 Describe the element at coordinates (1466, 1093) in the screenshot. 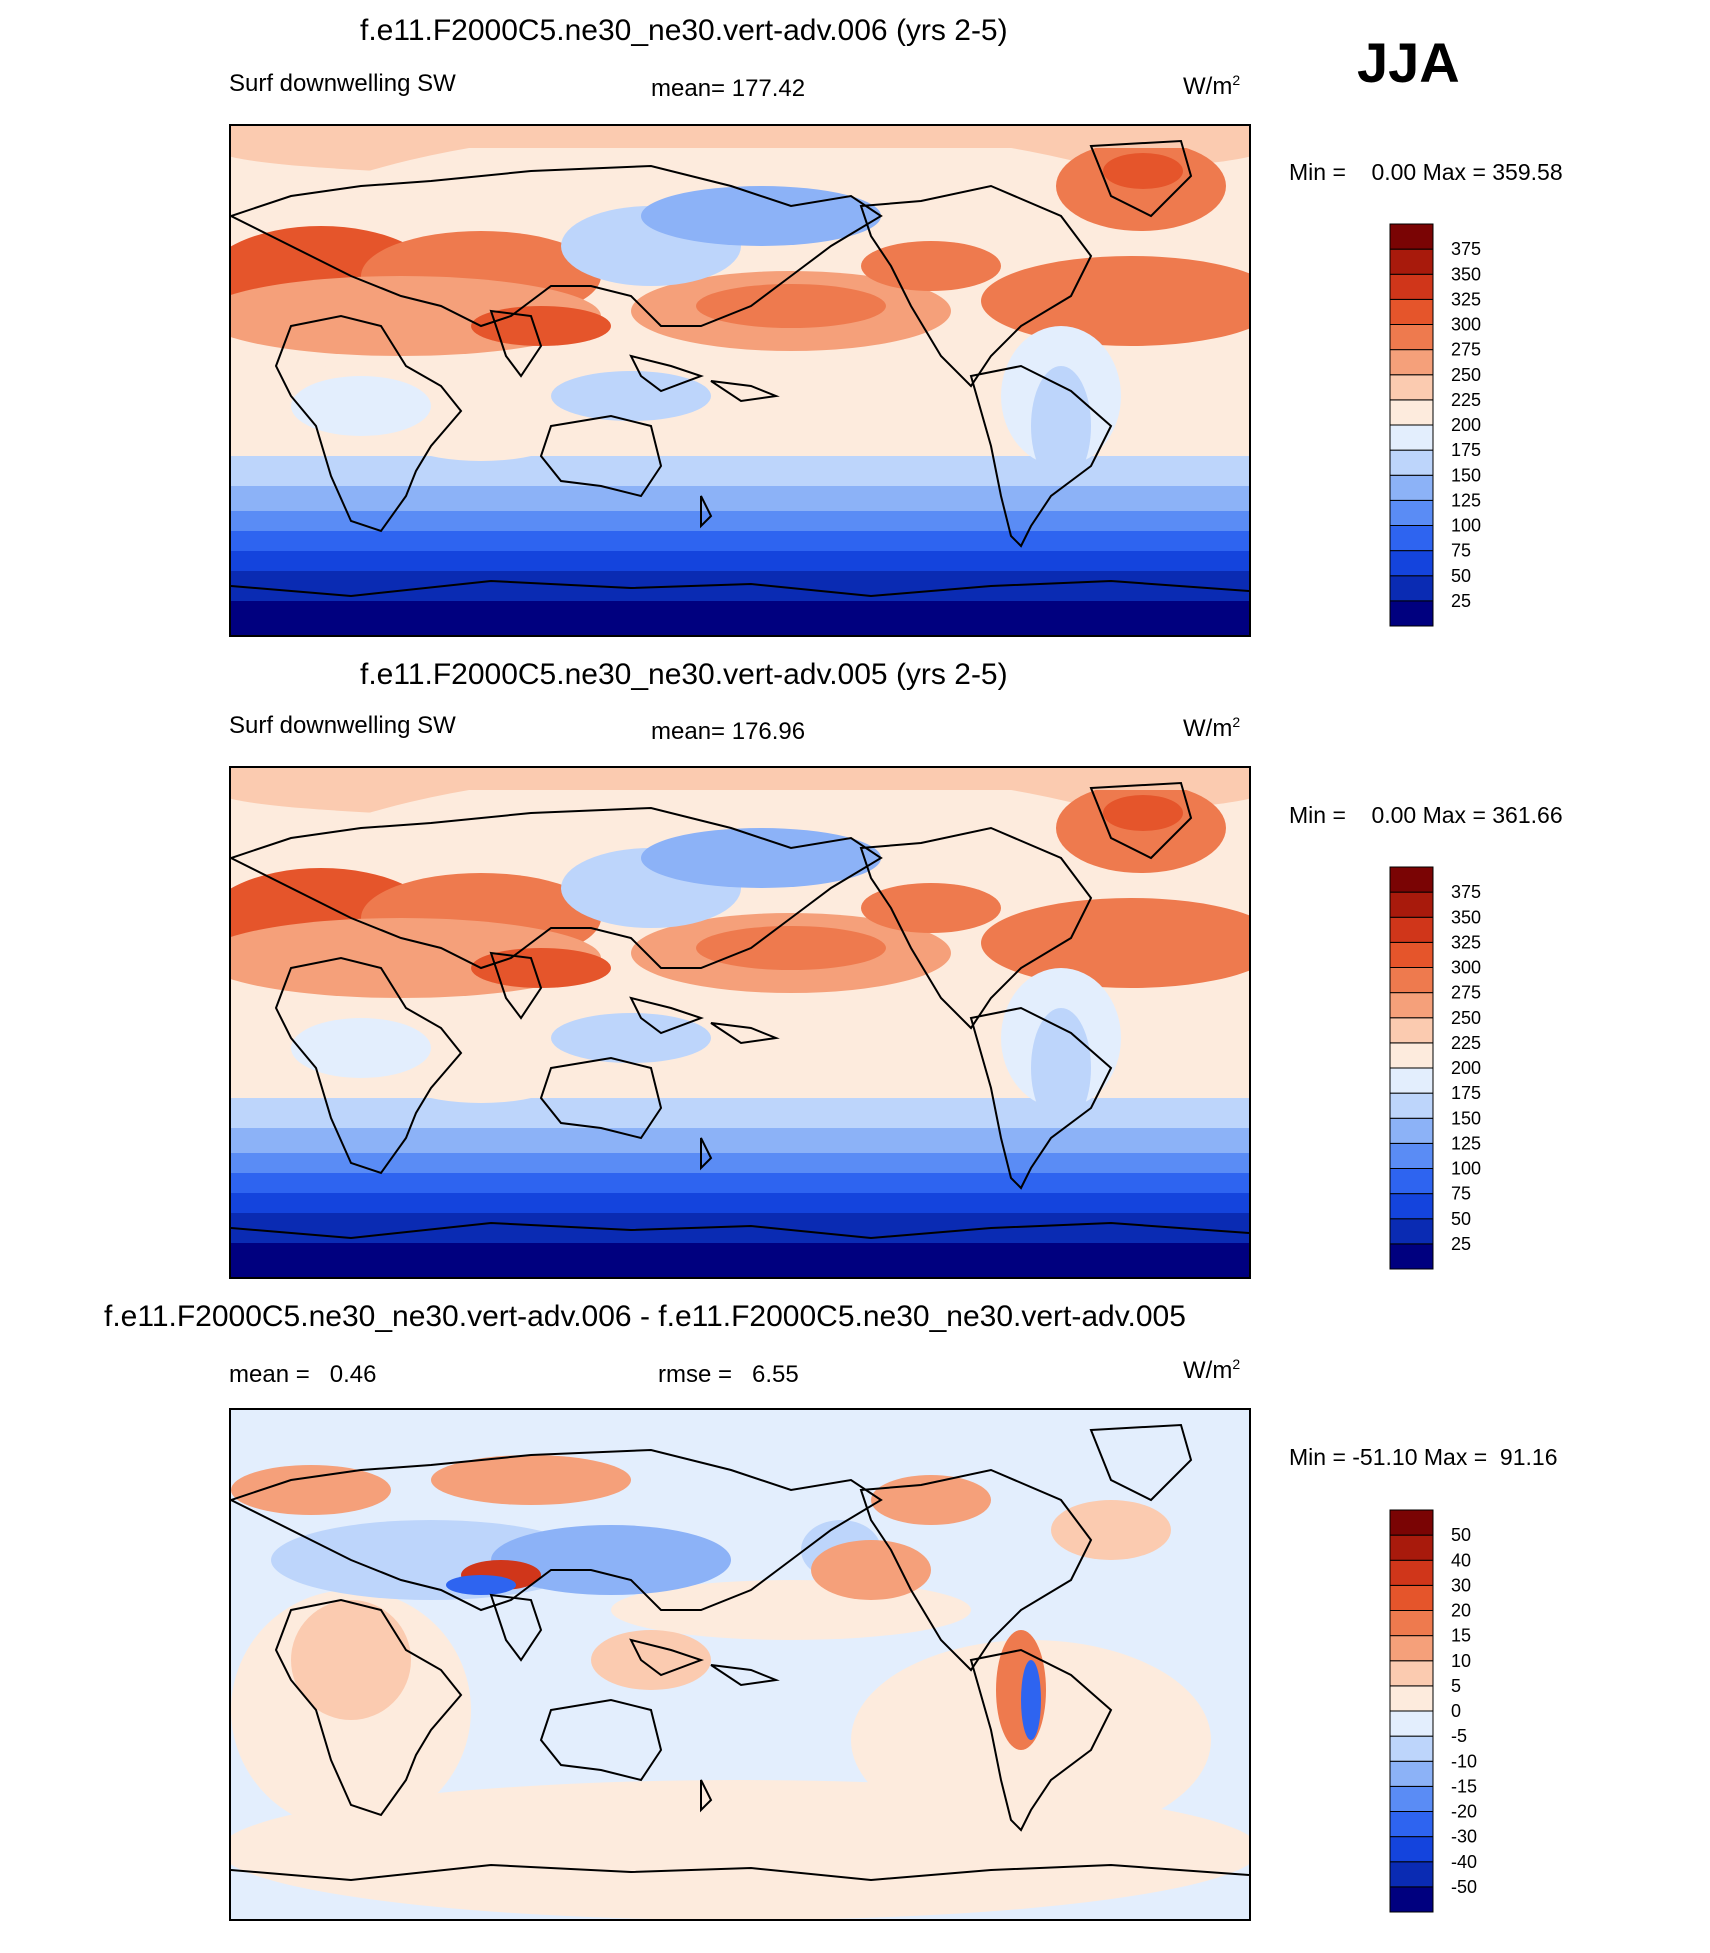

I see `colorbar-tick-label: 175` at that location.